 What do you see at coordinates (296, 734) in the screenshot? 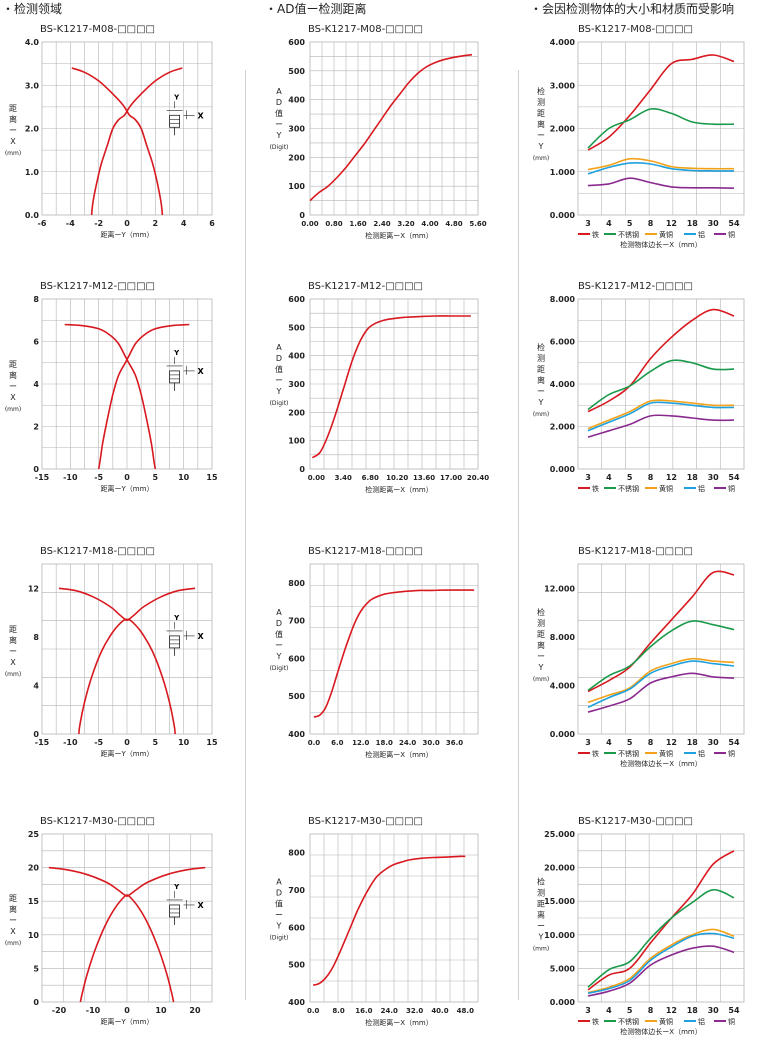
I see `y-tick-label: 400` at bounding box center [296, 734].